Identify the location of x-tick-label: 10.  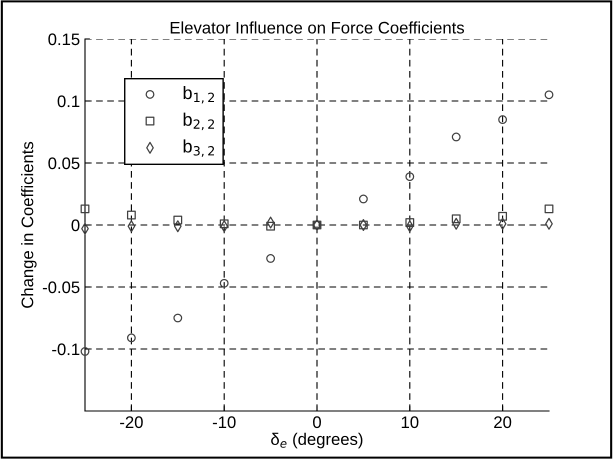
(410, 422).